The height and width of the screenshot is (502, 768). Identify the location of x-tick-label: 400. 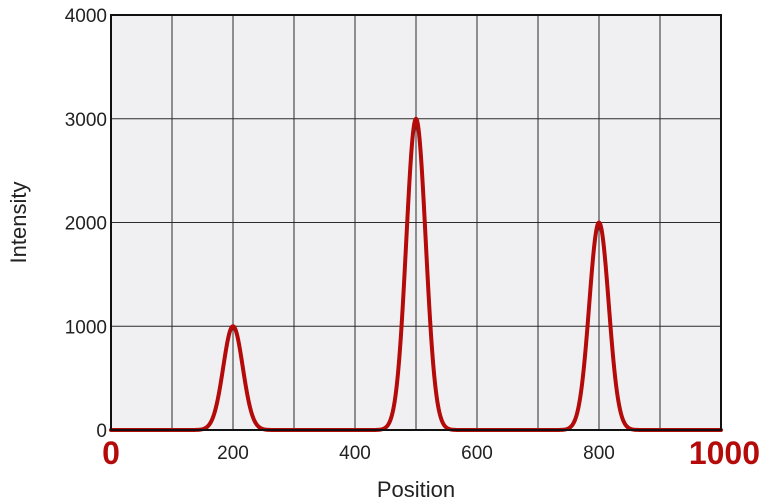
(355, 453).